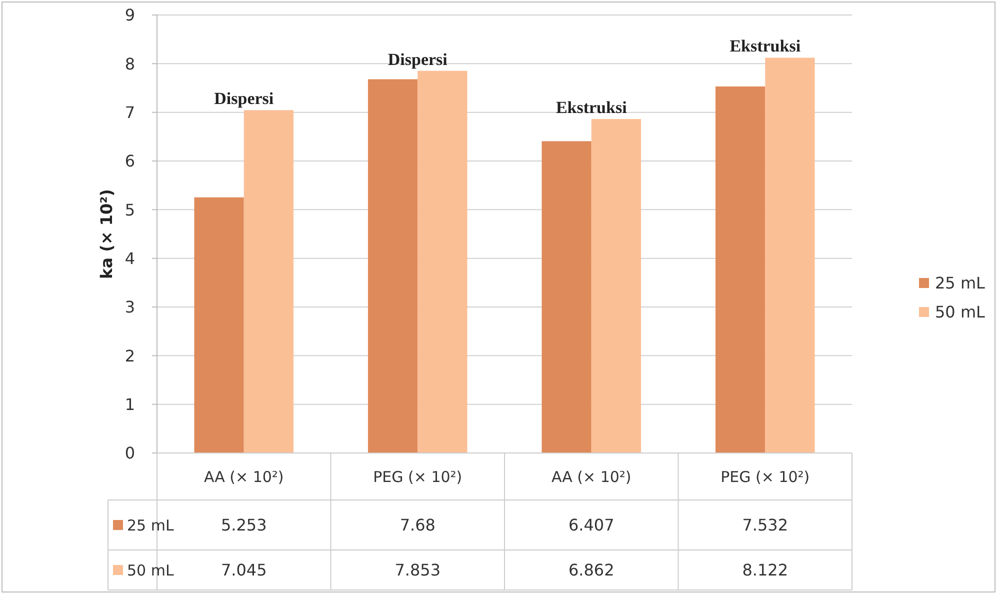 The image size is (997, 594). I want to click on y-tick-label: 7, so click(129, 112).